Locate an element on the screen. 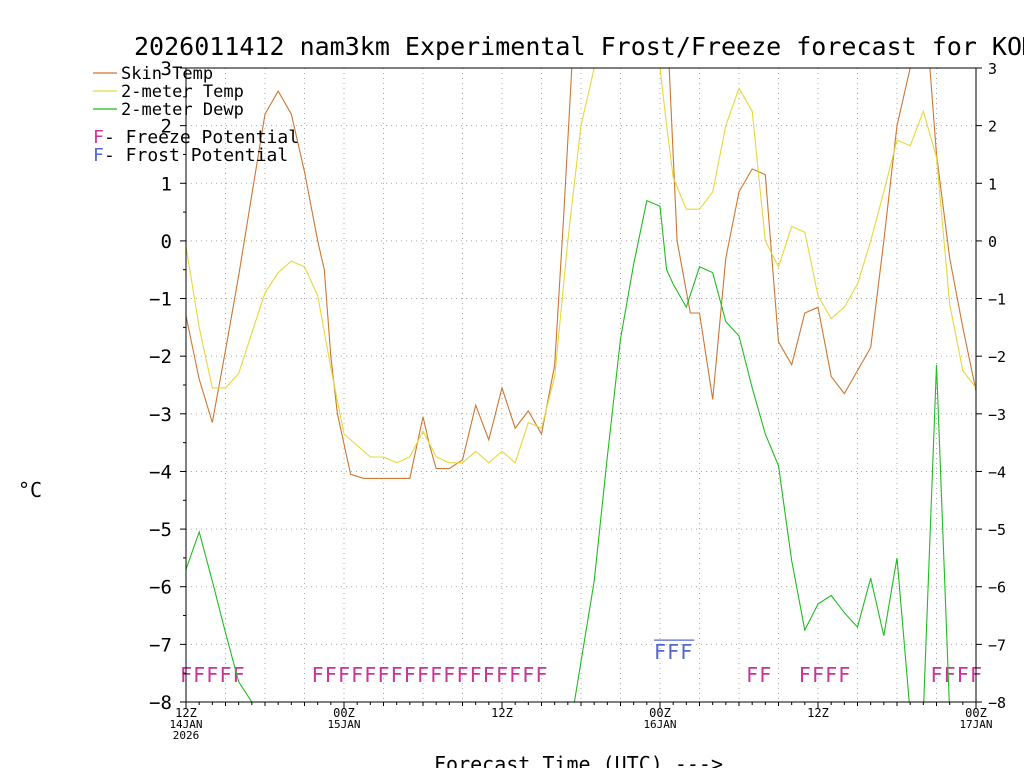 The width and height of the screenshot is (1024, 768). y-tick-label-right: −2 is located at coordinates (997, 357).